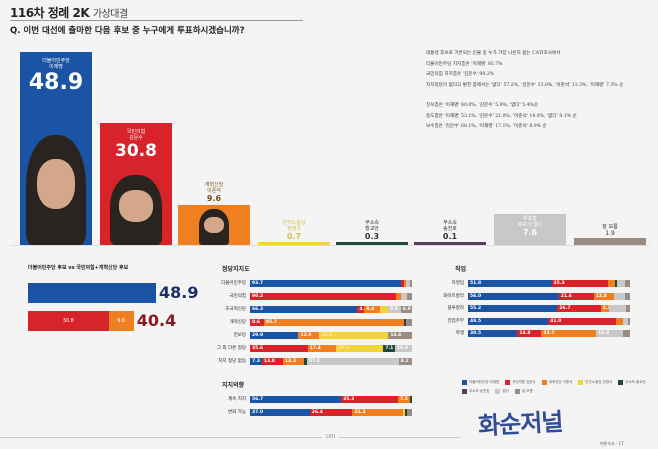  What do you see at coordinates (394, 309) in the screenshot?
I see `bar-segment: 8.0` at bounding box center [394, 309].